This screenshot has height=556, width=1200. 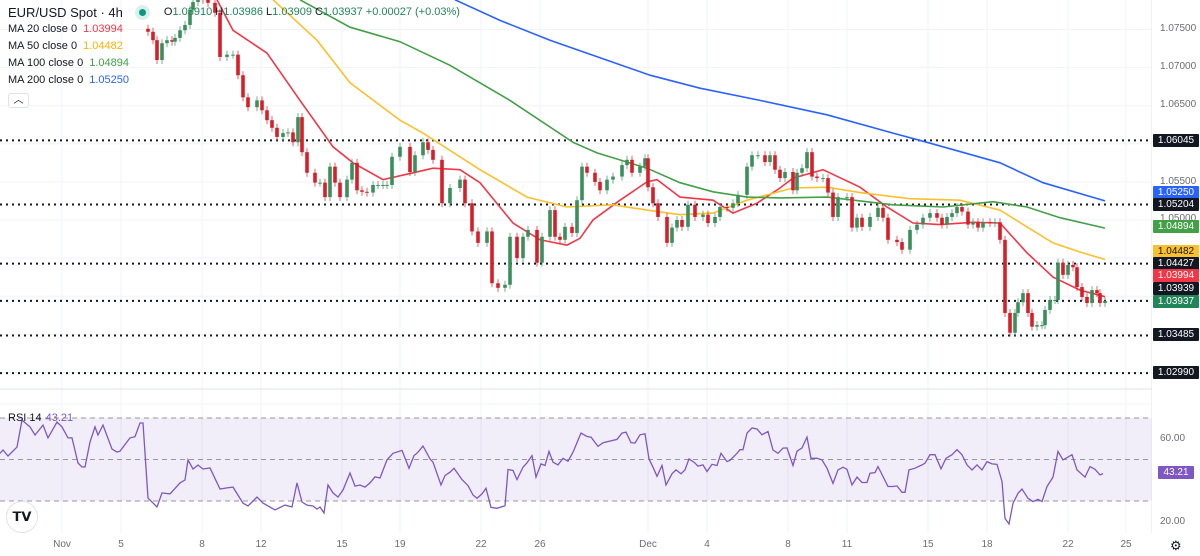 I want to click on indicator-value: 1.04482, so click(x=103, y=46).